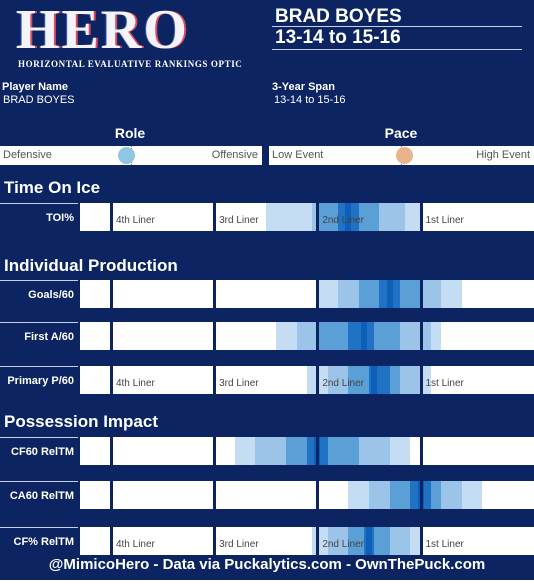 The image size is (534, 584). I want to click on metric-label: First A/60, so click(39, 336).